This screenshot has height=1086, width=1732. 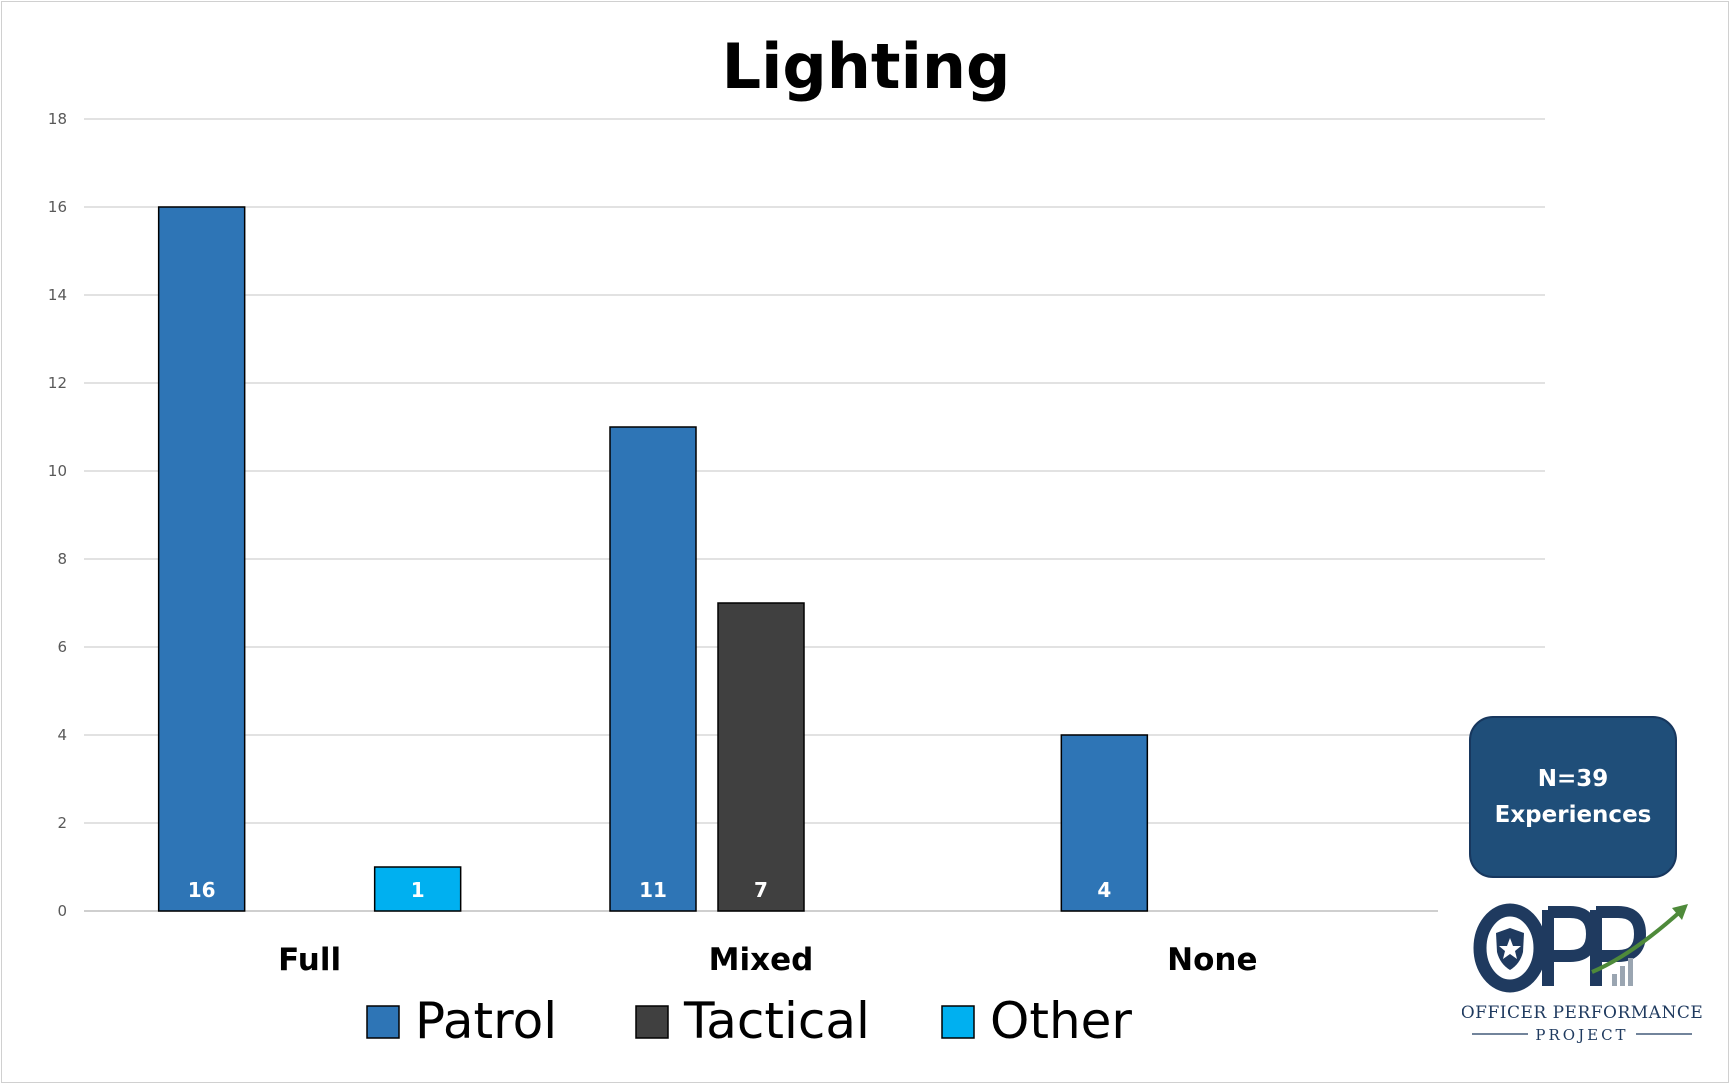 I want to click on legend-swatch-other, so click(x=958, y=1022).